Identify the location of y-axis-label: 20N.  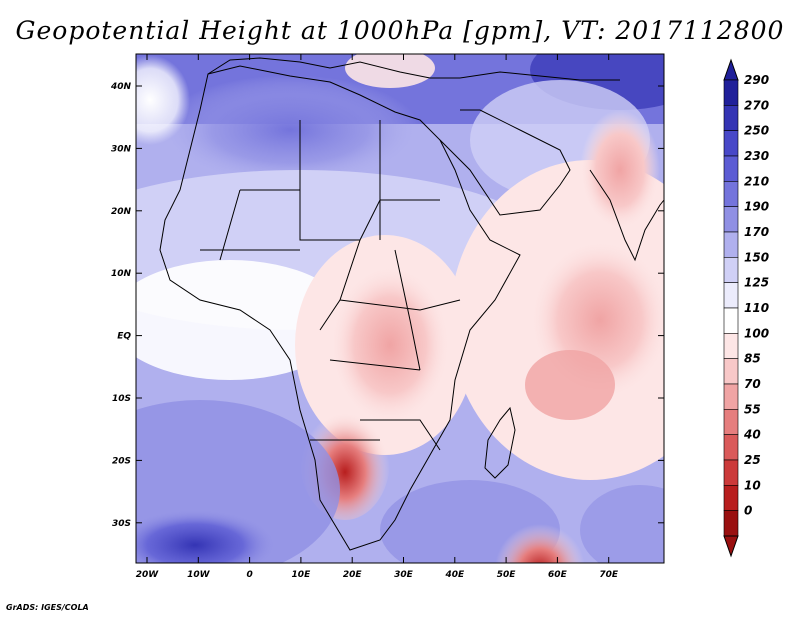
(121, 212).